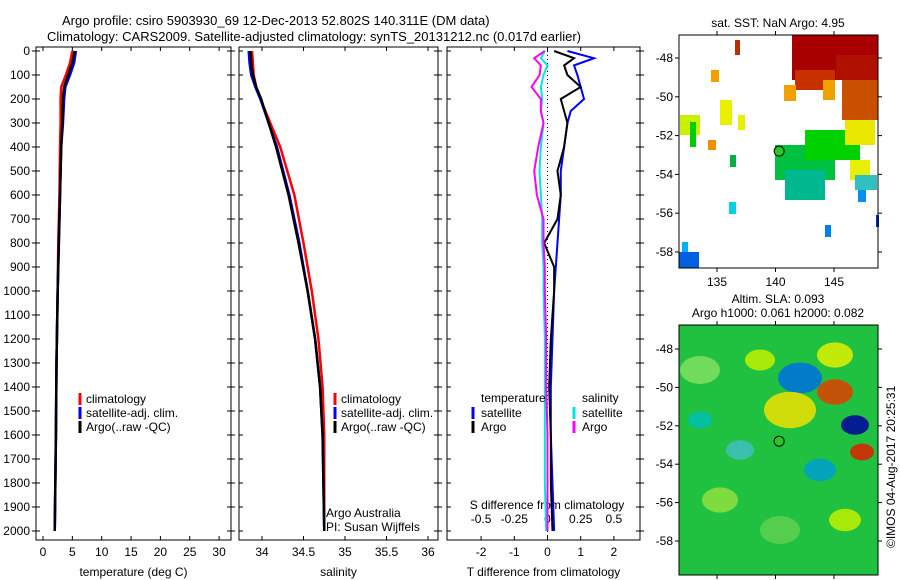  Describe the element at coordinates (102, 552) in the screenshot. I see `x-tick-label: 10` at that location.